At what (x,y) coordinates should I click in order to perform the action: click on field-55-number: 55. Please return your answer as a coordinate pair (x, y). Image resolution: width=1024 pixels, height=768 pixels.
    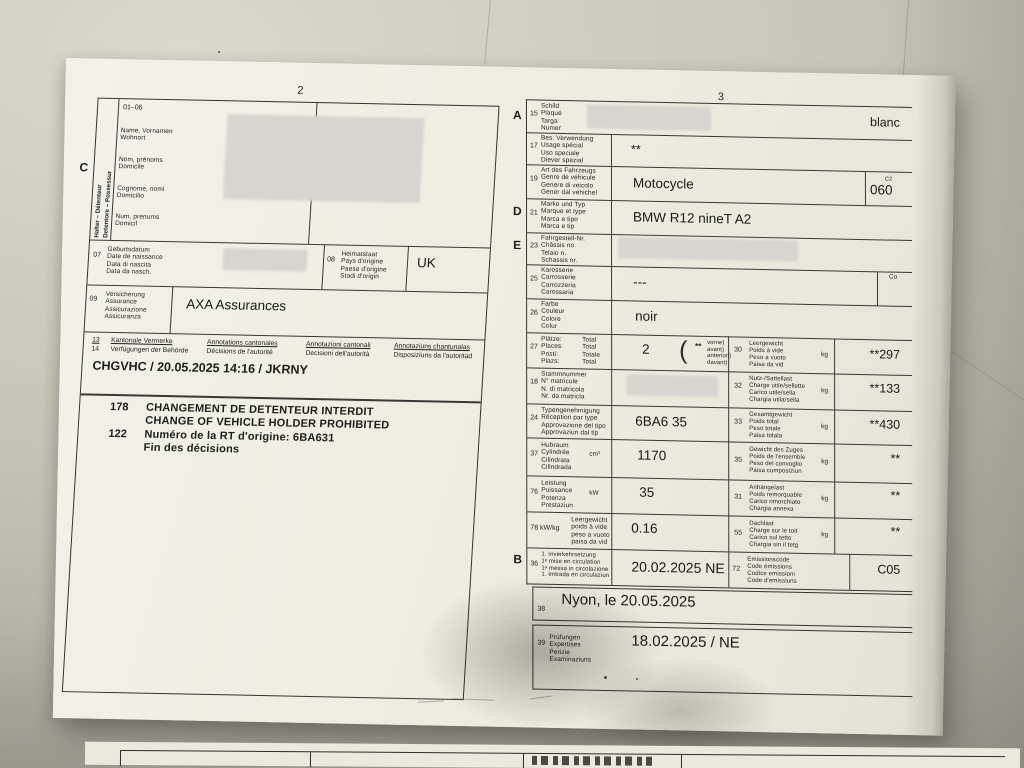
    Looking at the image, I should click on (738, 533).